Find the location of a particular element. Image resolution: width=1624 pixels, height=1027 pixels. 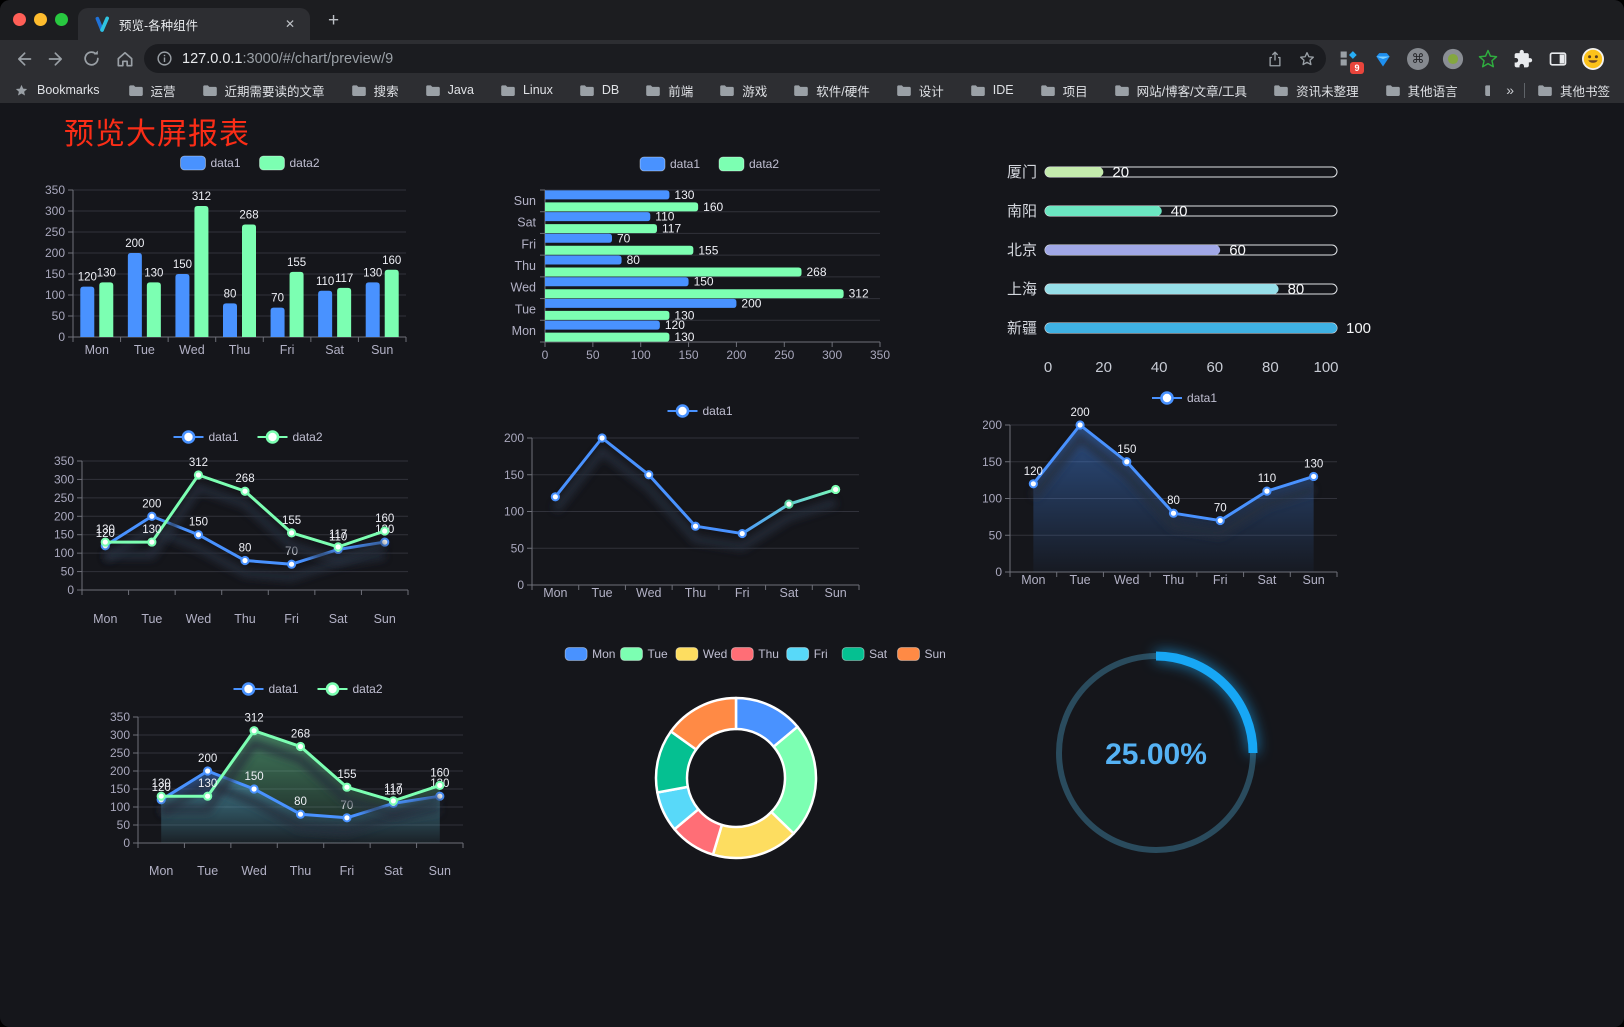

browser-menu-icon: ⋮ is located at coordinates (1620, 59).